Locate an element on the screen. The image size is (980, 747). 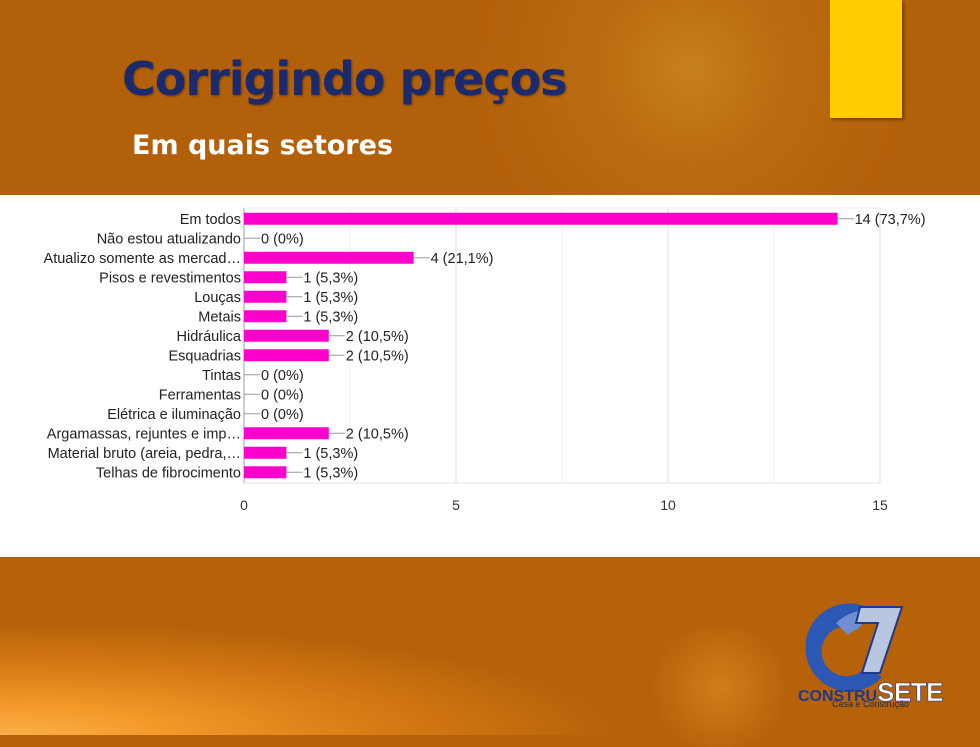
category-label: Elétrica e iluminação is located at coordinates (174, 415).